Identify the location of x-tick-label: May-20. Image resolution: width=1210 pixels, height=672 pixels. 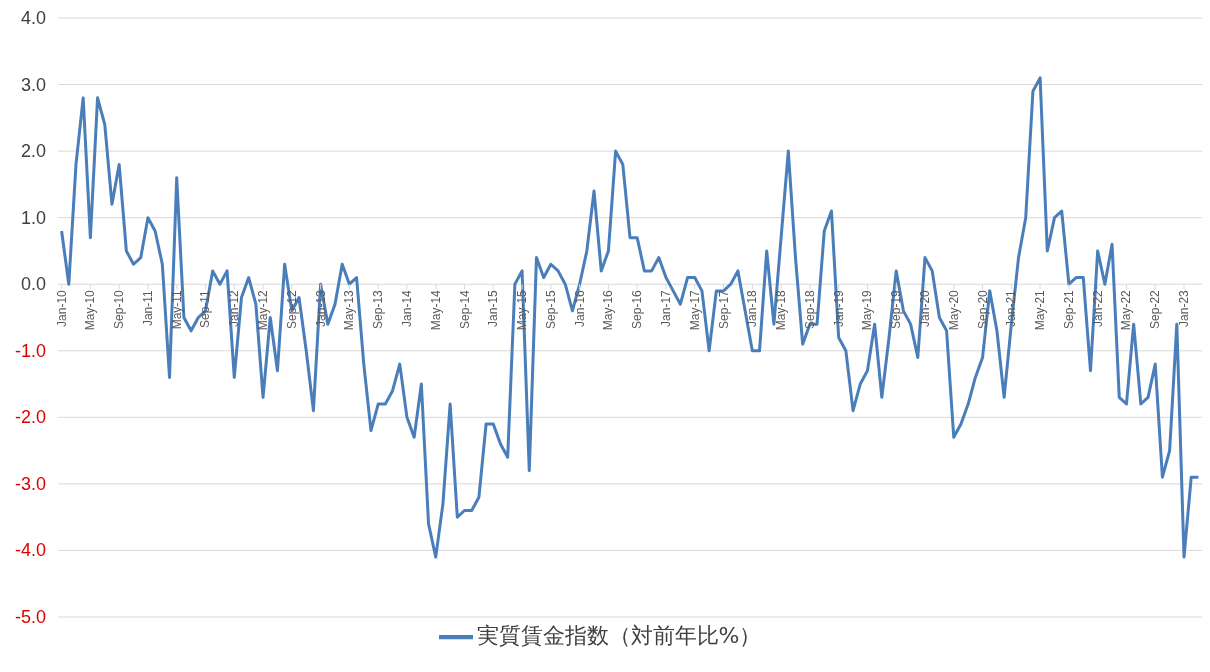
(953, 310).